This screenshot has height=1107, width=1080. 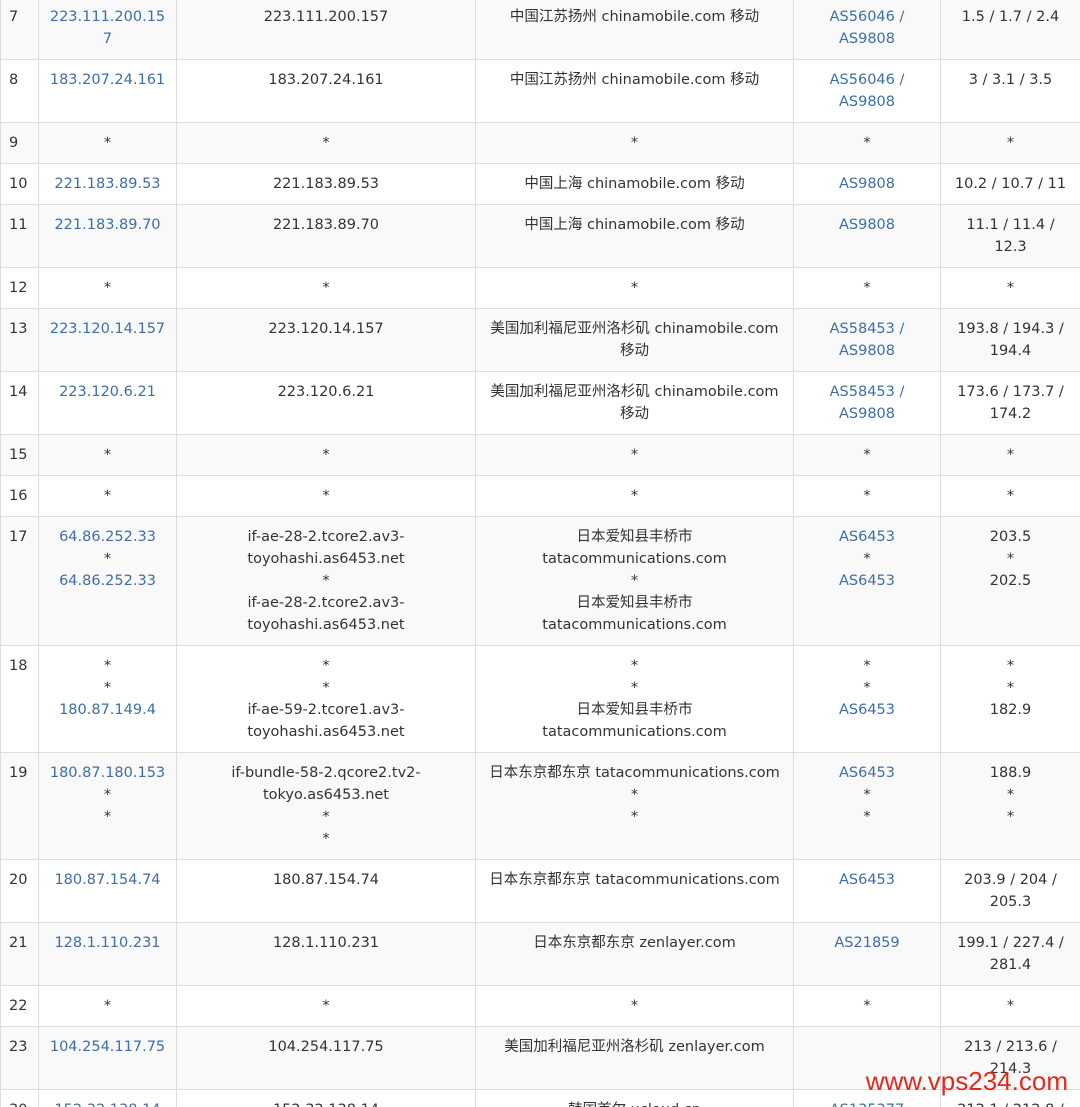 I want to click on location: 美国加利福尼亚州洛杉矶 chinamobile.com 移动, so click(x=634, y=340).